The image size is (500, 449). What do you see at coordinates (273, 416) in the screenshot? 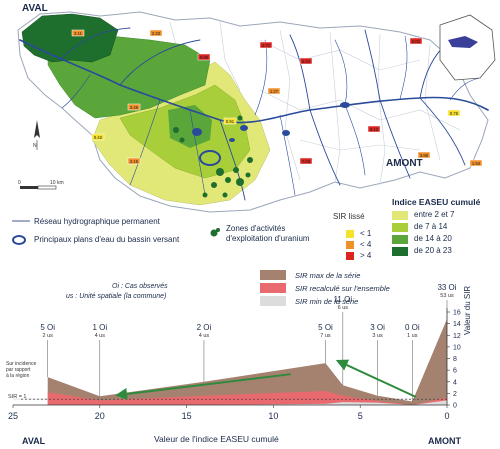
I see `x-tick-label: 10` at bounding box center [273, 416].